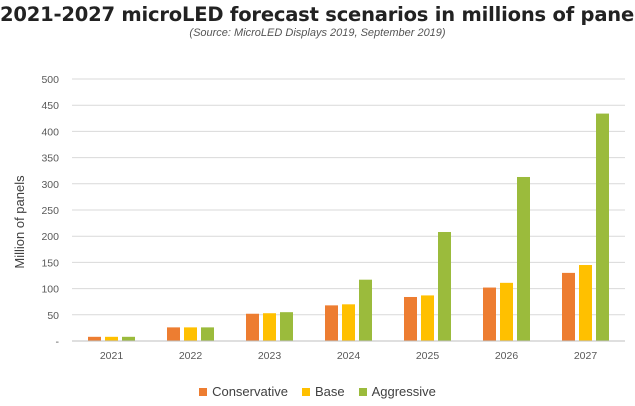  What do you see at coordinates (506, 311) in the screenshot?
I see `bar-base-2026` at bounding box center [506, 311].